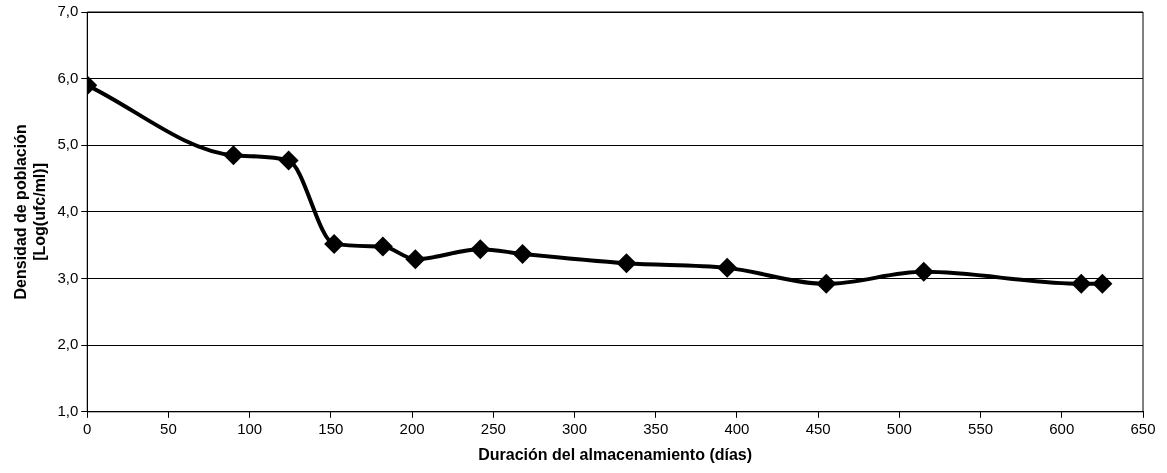 This screenshot has height=473, width=1167. I want to click on y-tick-label: 7,0, so click(68, 11).